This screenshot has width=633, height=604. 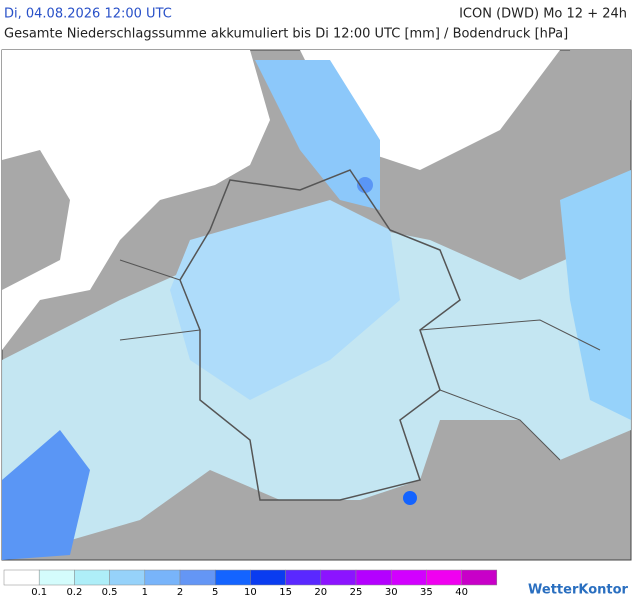 What do you see at coordinates (285, 300) in the screenshot?
I see `precip-moderate` at bounding box center [285, 300].